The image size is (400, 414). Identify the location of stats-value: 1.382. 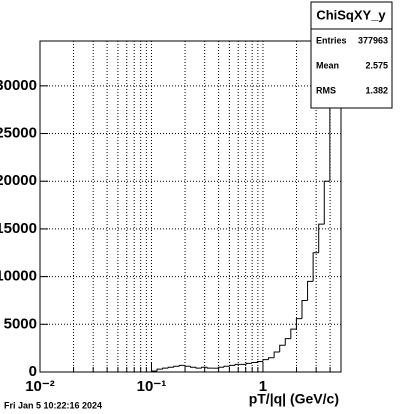
(376, 90).